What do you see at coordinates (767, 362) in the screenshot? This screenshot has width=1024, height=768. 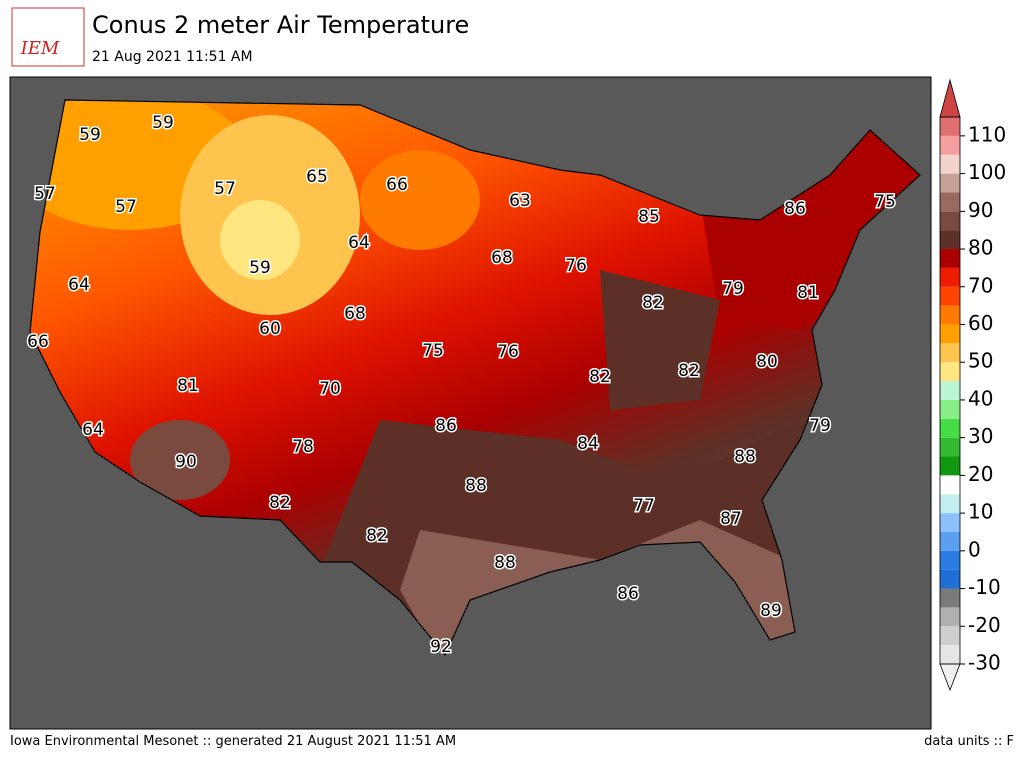 I see `map-label: 80` at bounding box center [767, 362].